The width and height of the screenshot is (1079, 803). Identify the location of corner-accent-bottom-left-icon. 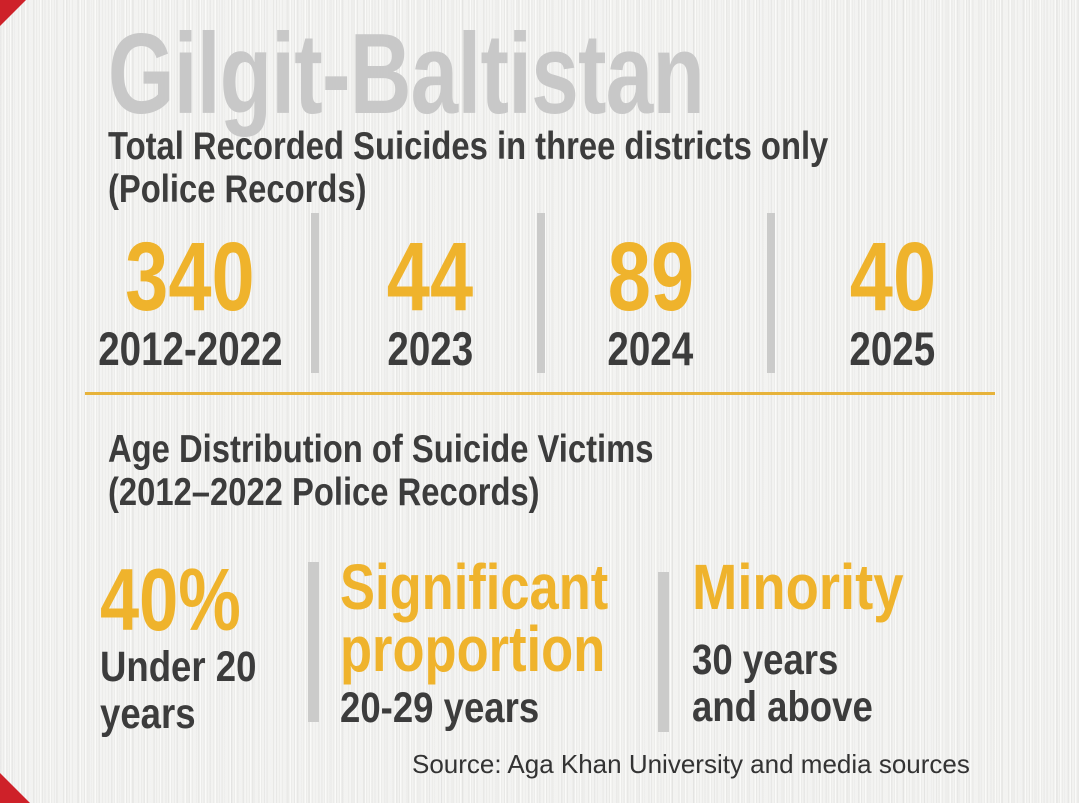
(15, 788).